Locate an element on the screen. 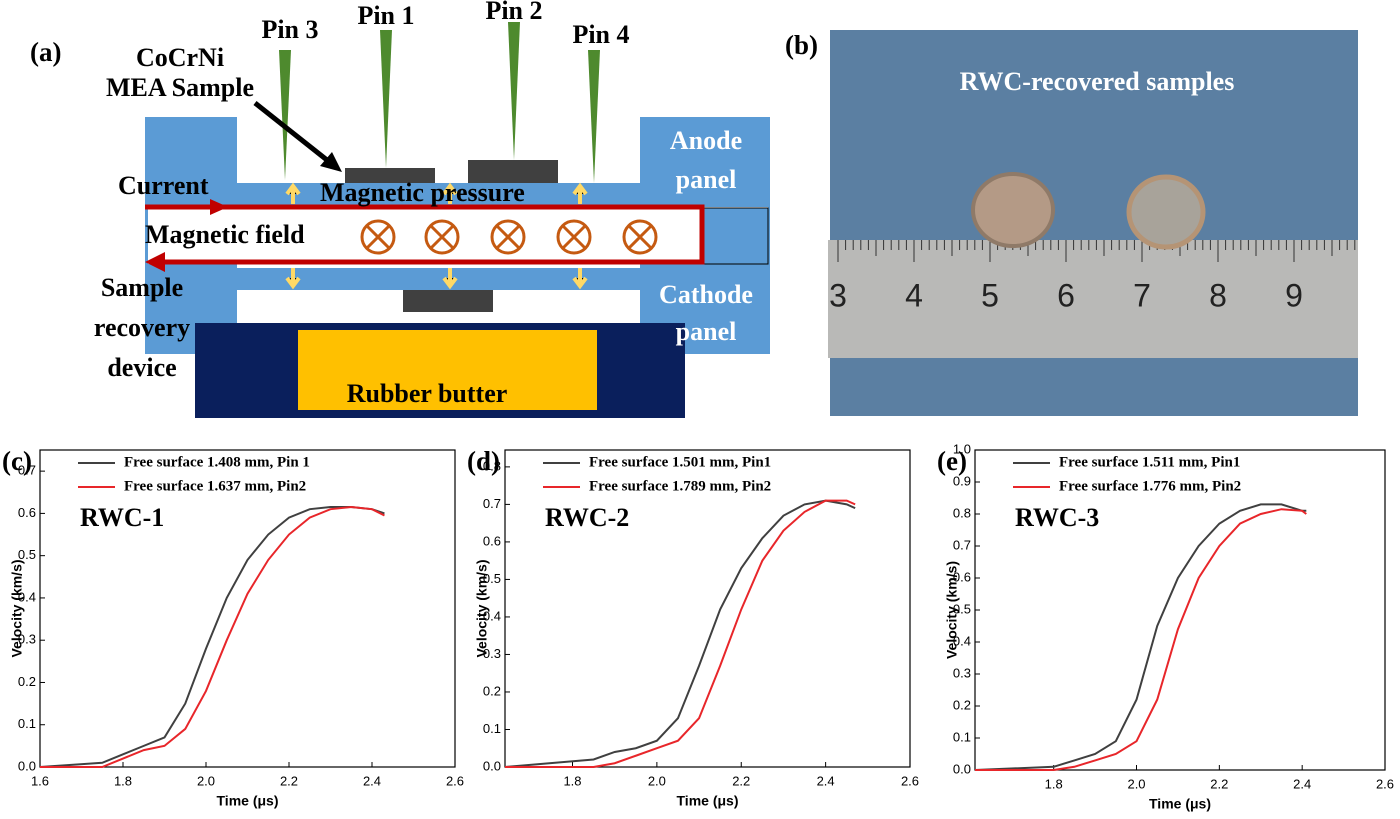 Image resolution: width=1400 pixels, height=819 pixels. label: Rubber butter is located at coordinates (427, 393).